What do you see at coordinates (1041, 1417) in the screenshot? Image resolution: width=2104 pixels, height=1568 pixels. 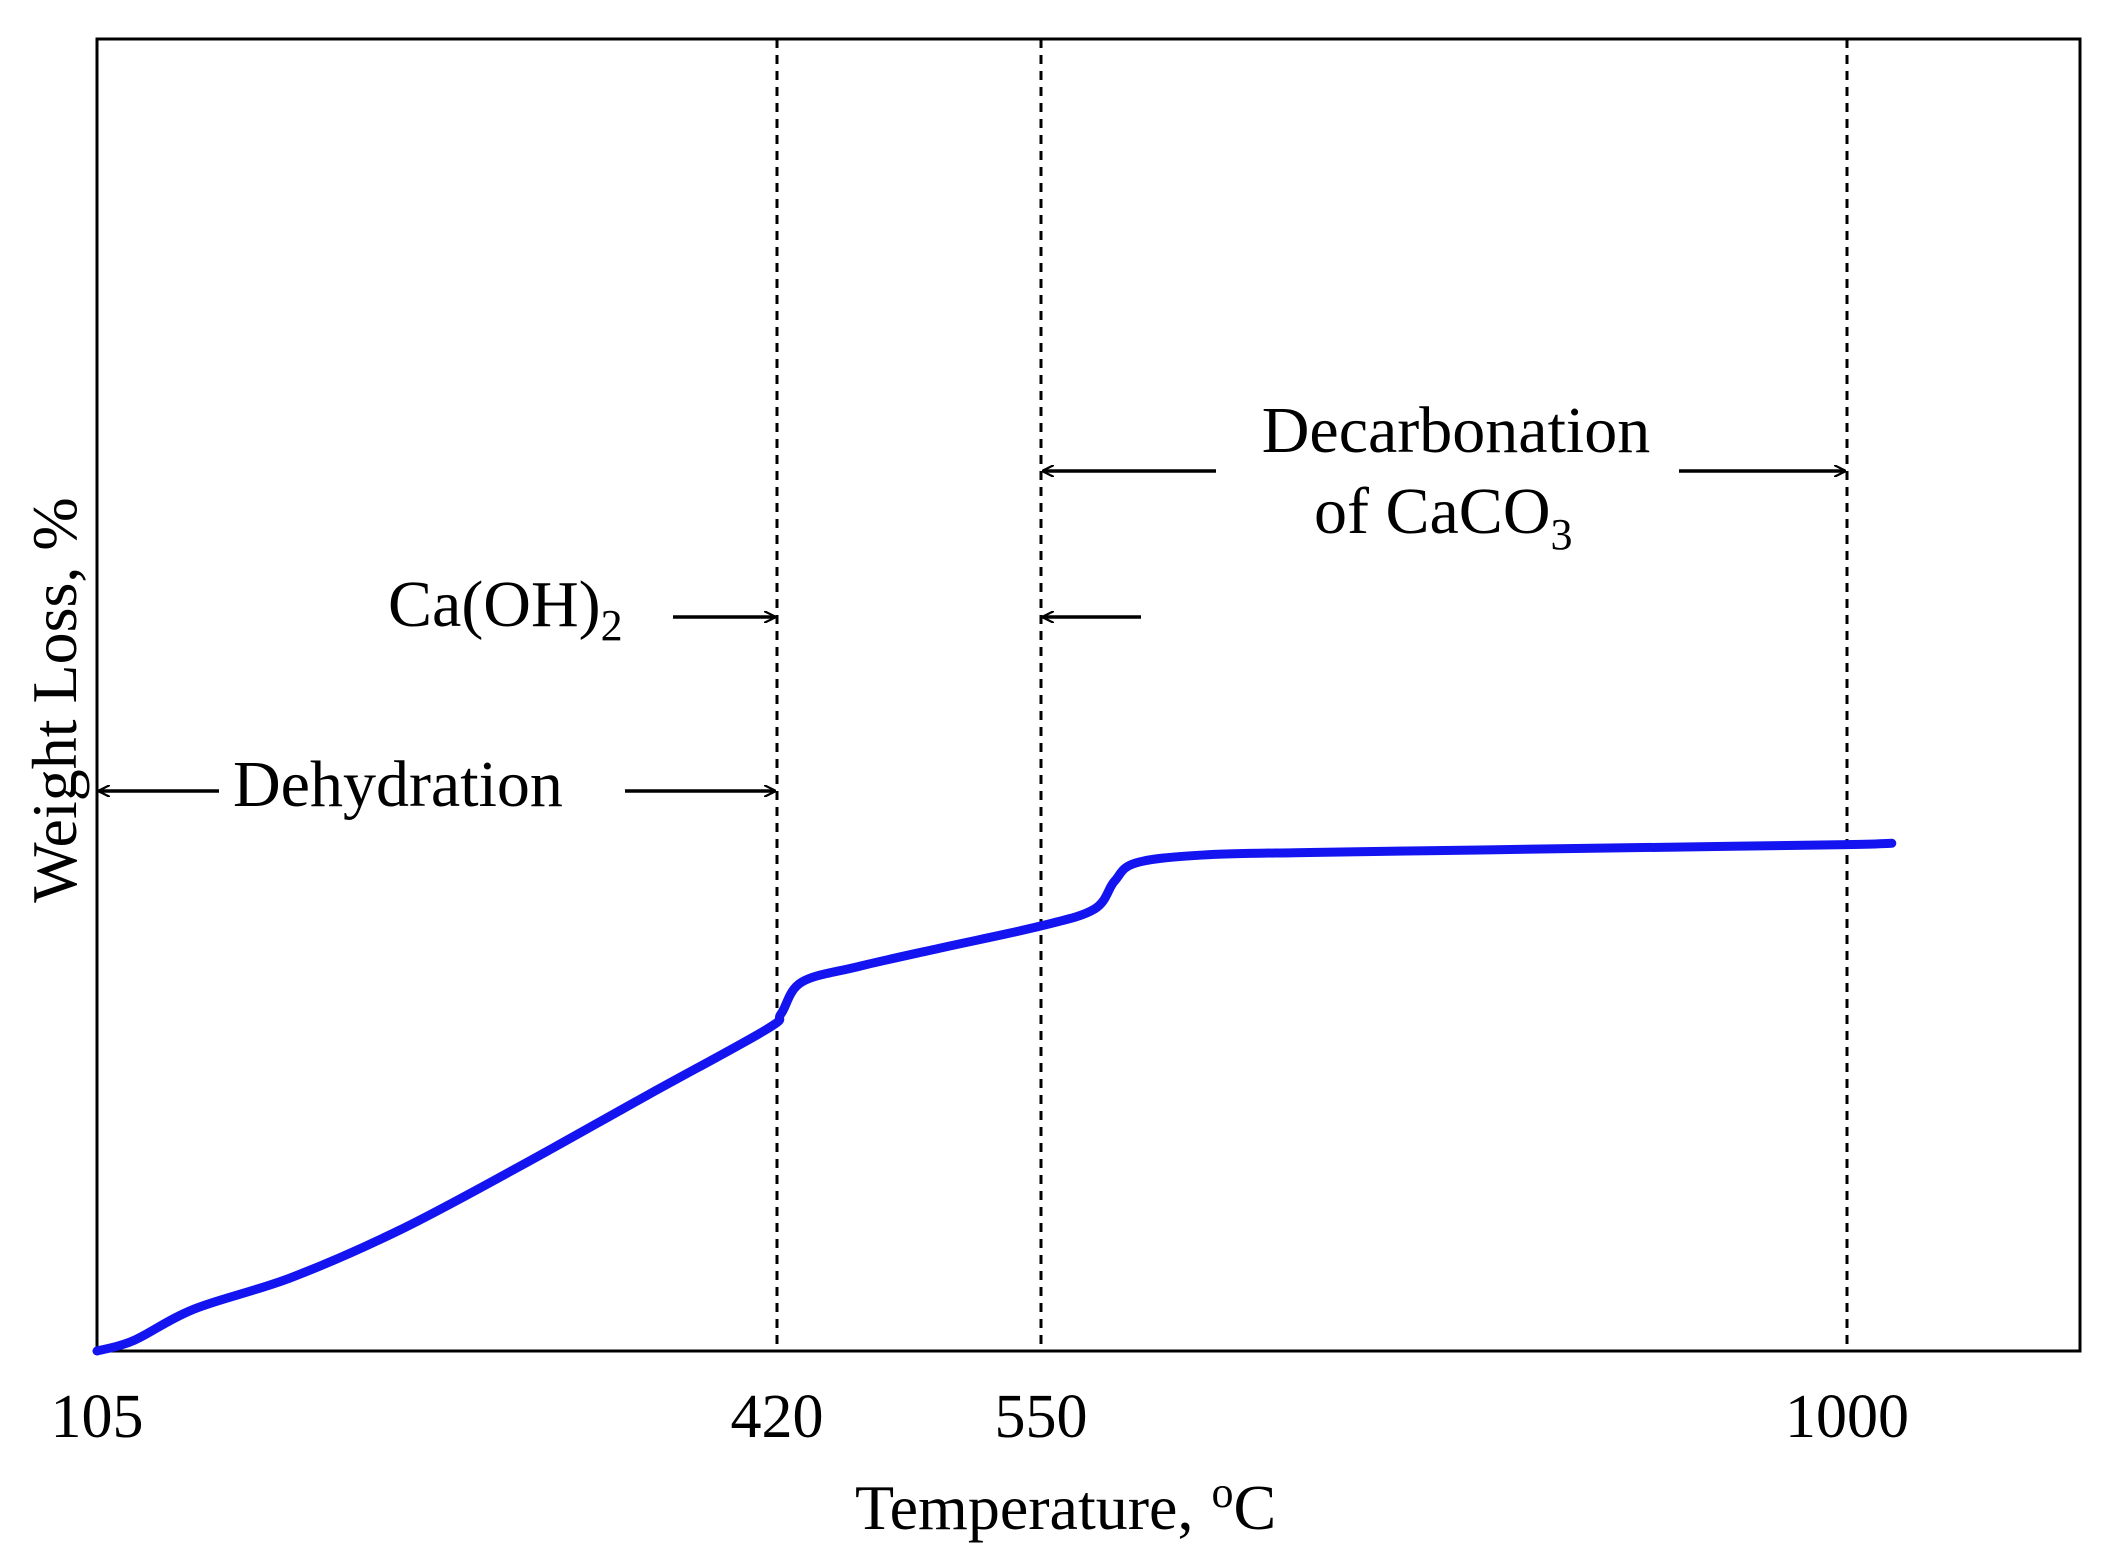 I see `x-tick-550: 550` at bounding box center [1041, 1417].